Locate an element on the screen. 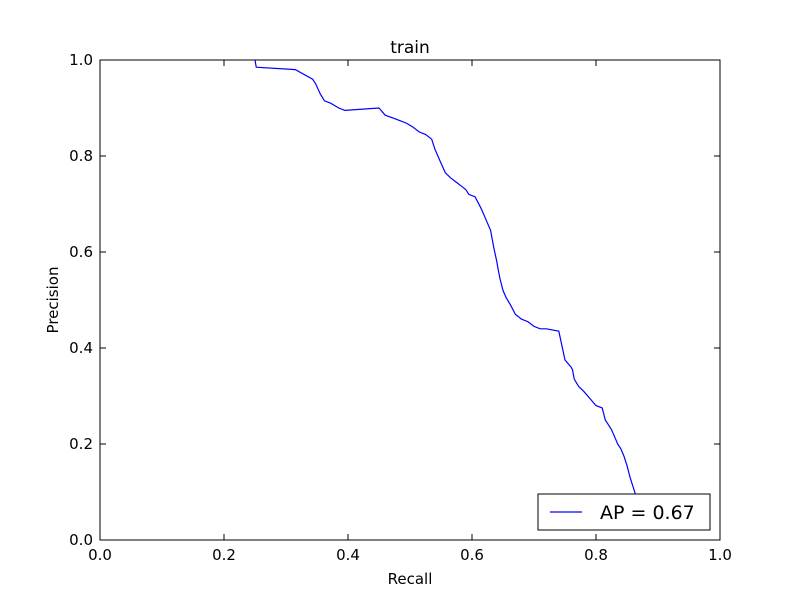 The width and height of the screenshot is (800, 600). x-tick-label: 0.4 is located at coordinates (348, 555).